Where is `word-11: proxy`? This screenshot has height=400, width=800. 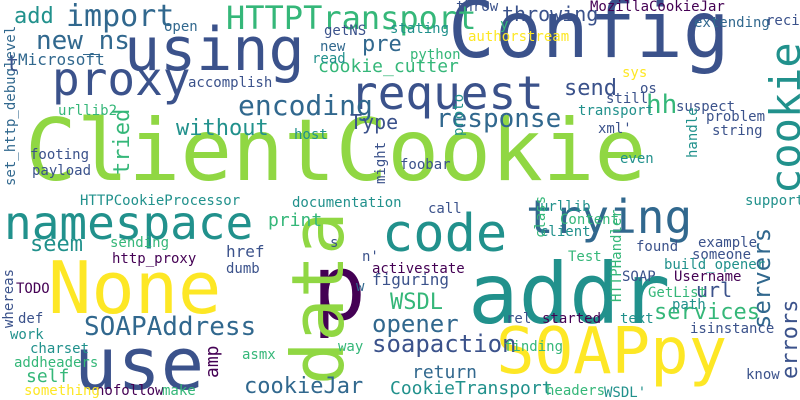
word-11: proxy is located at coordinates (121, 79).